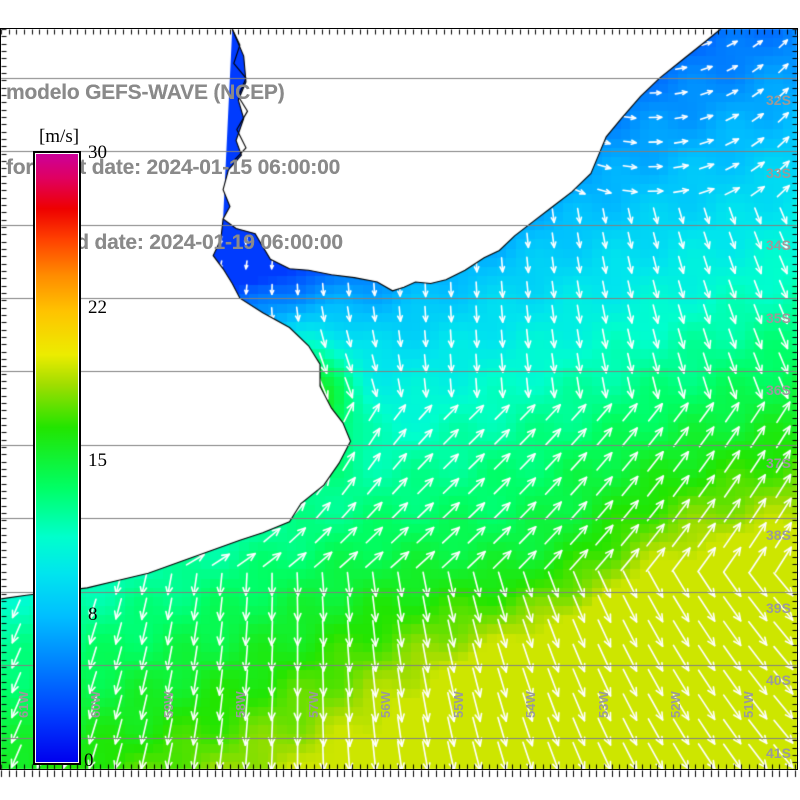 This screenshot has width=800, height=800. I want to click on model-title: modelo GEFS-WAVE (NCEP), so click(145, 92).